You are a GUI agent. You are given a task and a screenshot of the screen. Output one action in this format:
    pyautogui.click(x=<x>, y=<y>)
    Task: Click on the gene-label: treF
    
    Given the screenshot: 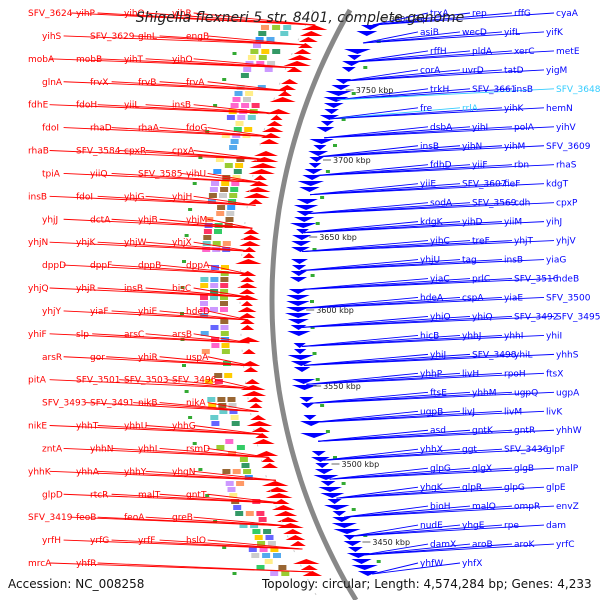 What is the action you would take?
    pyautogui.click(x=481, y=242)
    